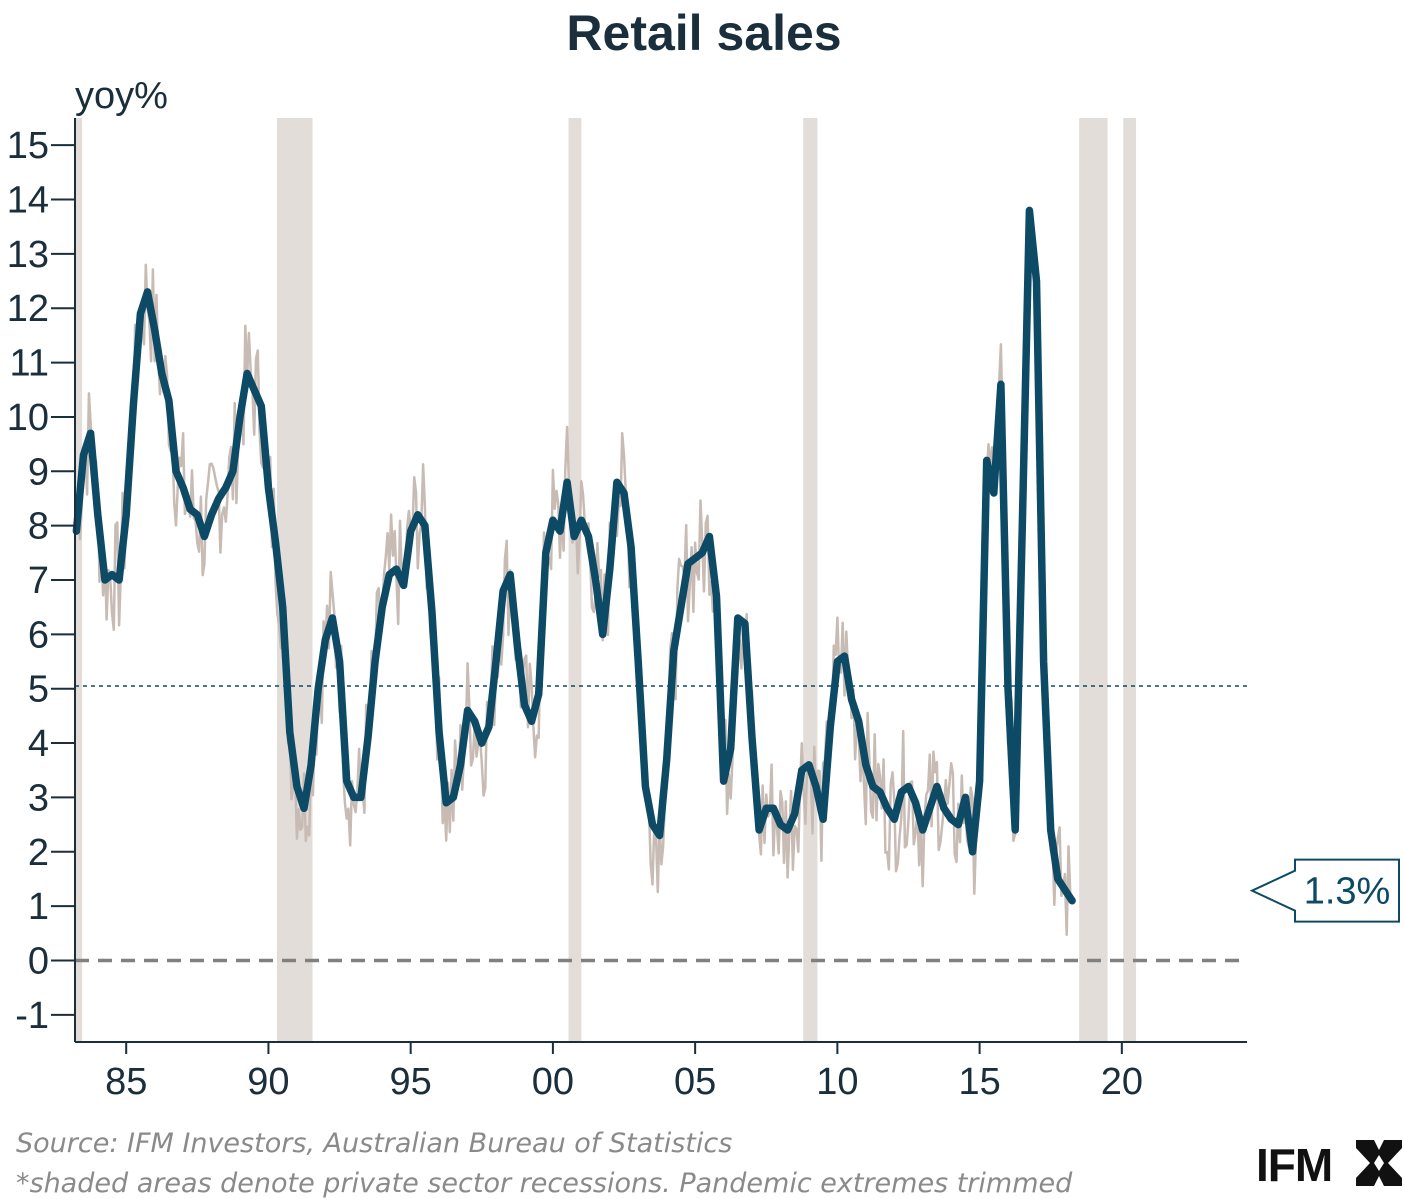 Image resolution: width=1404 pixels, height=1199 pixels. I want to click on y-tick-label: 4, so click(38, 744).